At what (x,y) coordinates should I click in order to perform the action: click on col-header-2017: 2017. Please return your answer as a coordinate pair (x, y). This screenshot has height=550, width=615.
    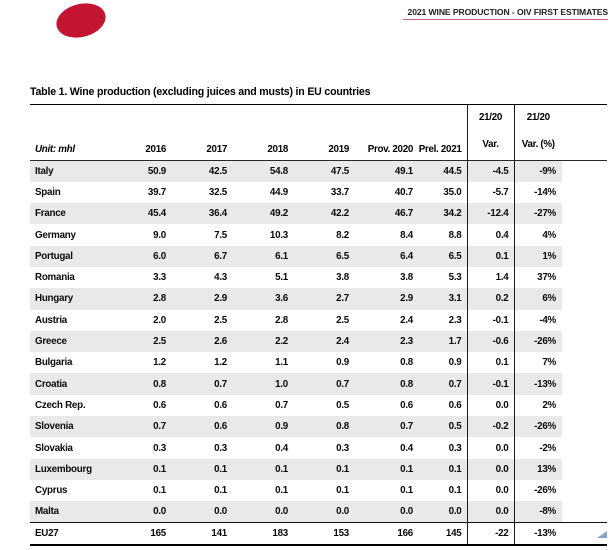
    Looking at the image, I should click on (201, 132).